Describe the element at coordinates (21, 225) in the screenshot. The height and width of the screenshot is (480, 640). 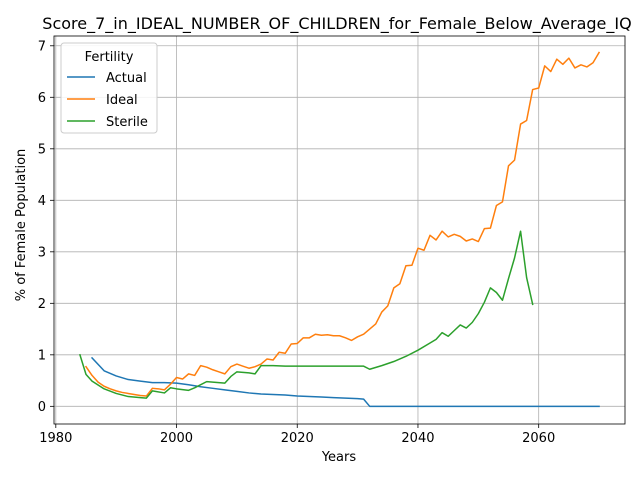
I see `y-axis-label: % of Female Population` at that location.